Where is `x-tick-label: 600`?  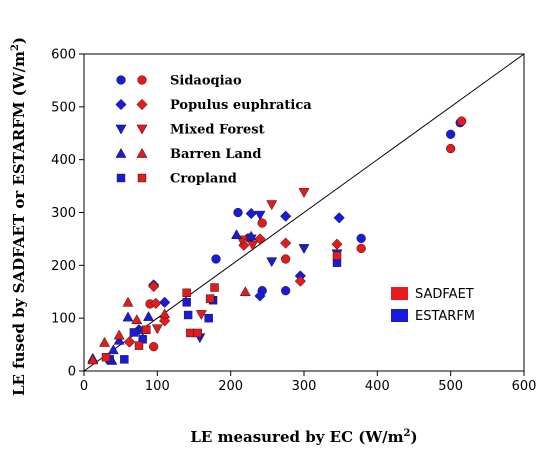
x-tick-label: 600 is located at coordinates (524, 386).